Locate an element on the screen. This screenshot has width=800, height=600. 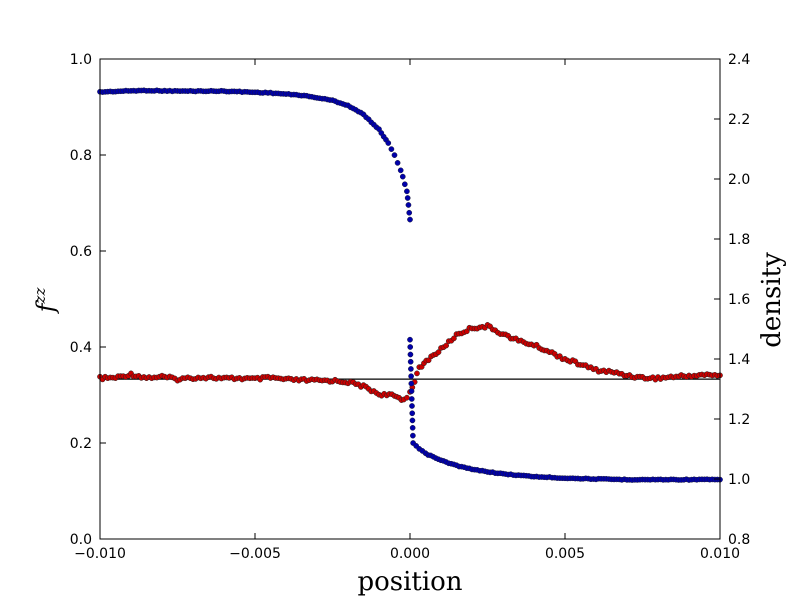
x-tick-label: 0.005 is located at coordinates (565, 554).